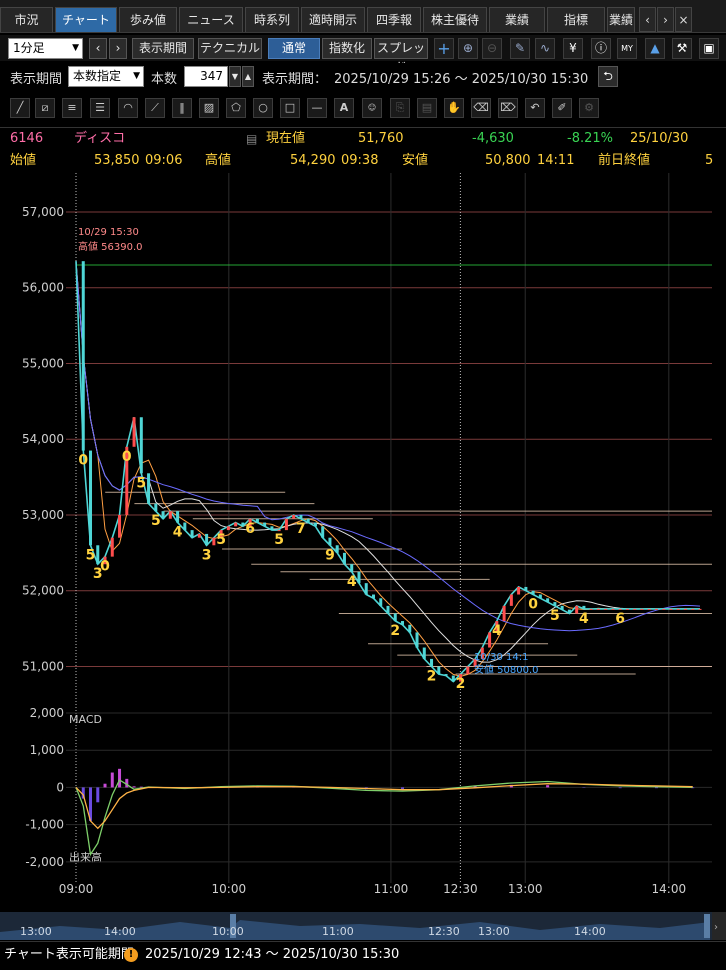 Image resolution: width=726 pixels, height=970 pixels. Describe the element at coordinates (155, 108) in the screenshot. I see `fan-tool-icon: ⟋` at that location.